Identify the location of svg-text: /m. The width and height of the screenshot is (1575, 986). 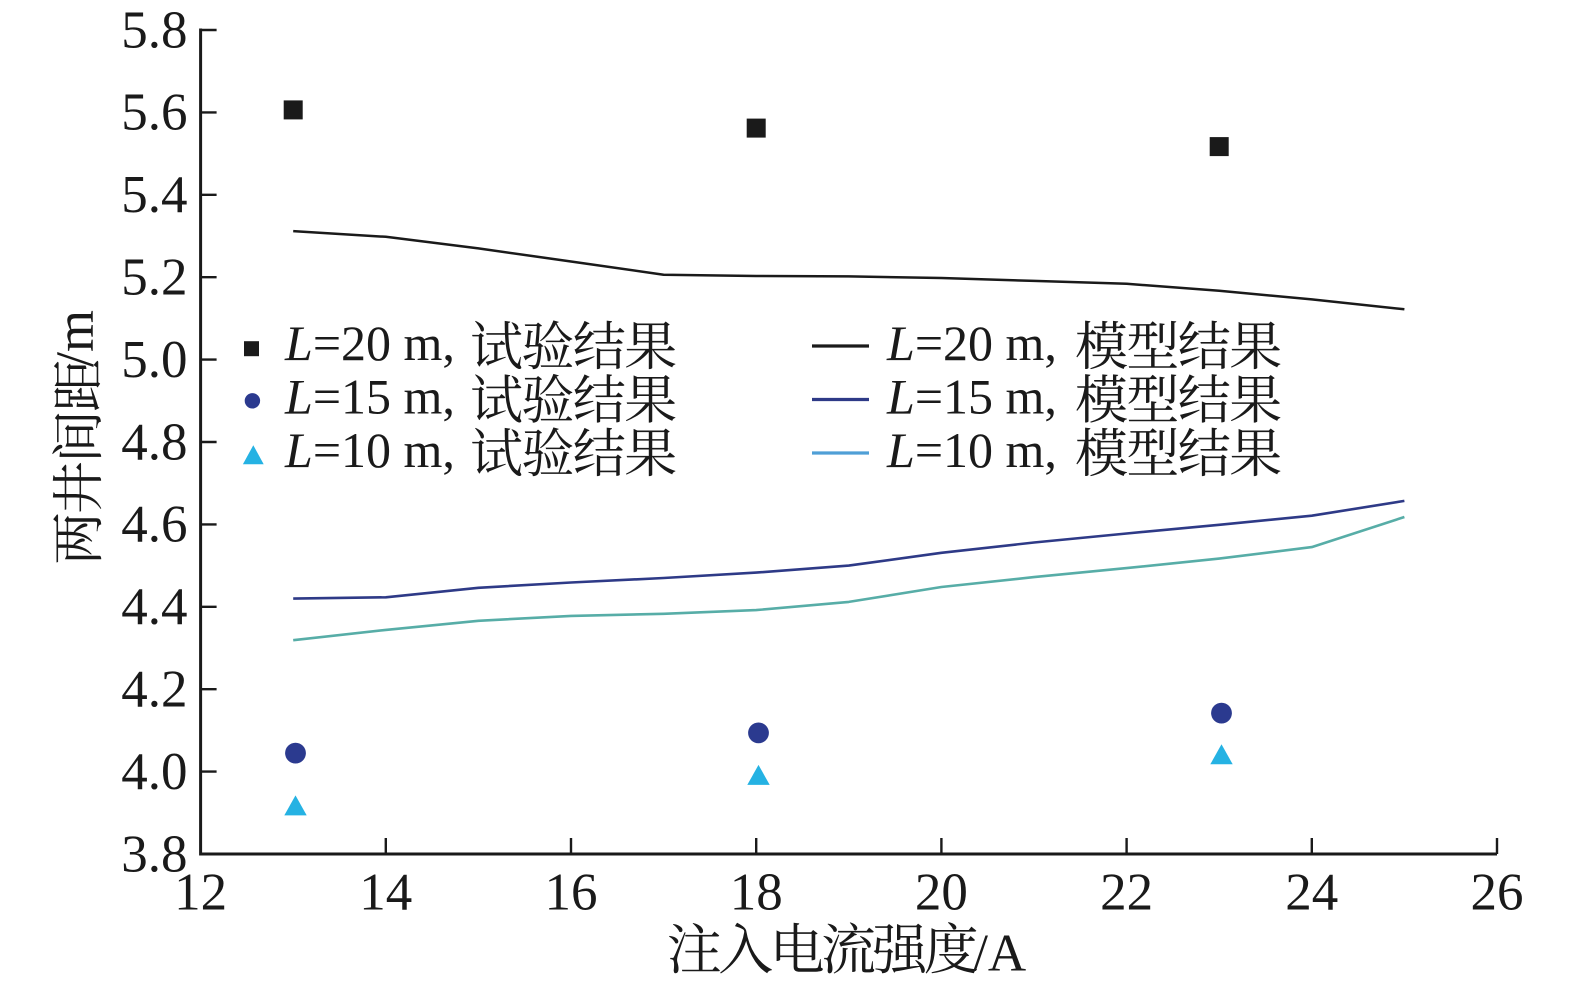
(75, 338).